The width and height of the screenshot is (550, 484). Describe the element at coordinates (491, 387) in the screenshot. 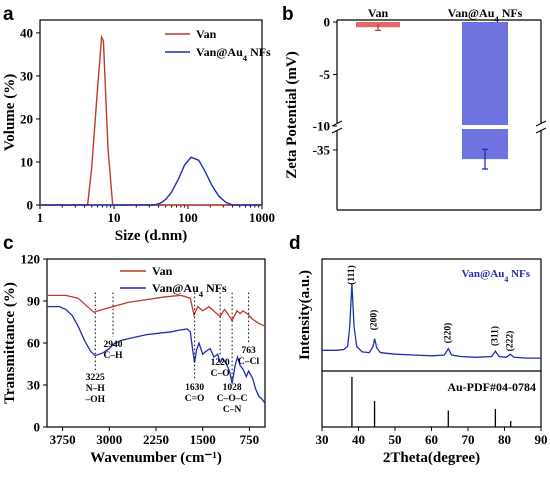

I see `reference-label: Au-PDF#04-0784` at that location.